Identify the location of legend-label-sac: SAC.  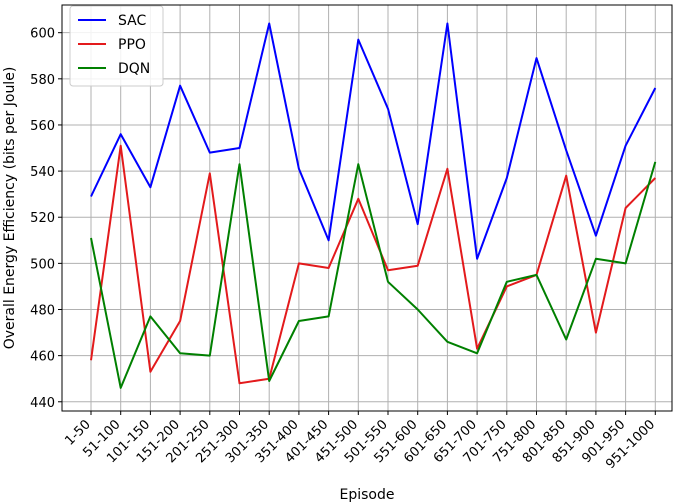
(132, 21).